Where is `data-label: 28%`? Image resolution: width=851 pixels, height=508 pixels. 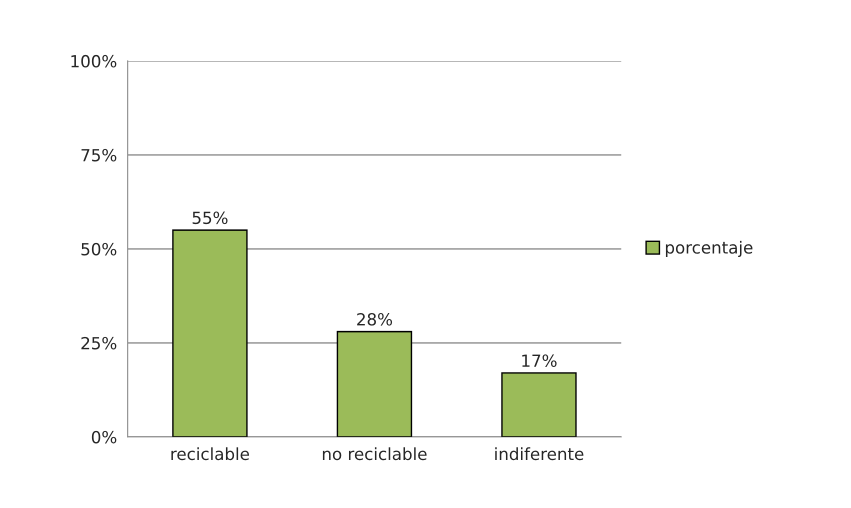 data-label: 28% is located at coordinates (374, 319).